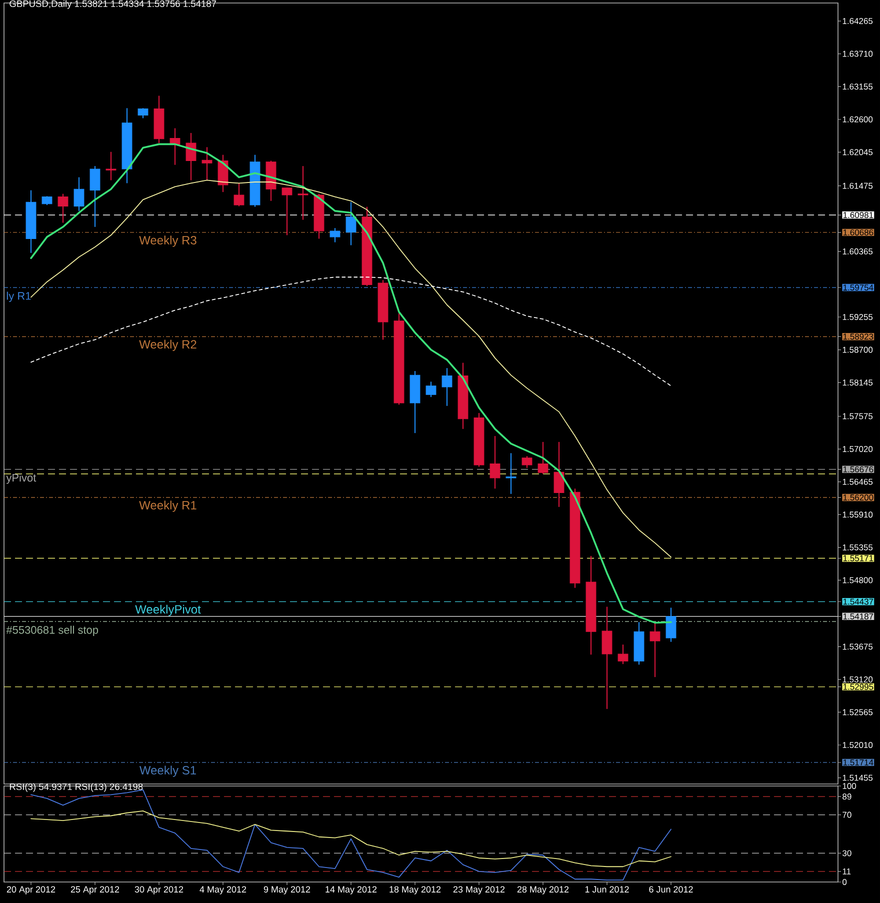 This screenshot has width=880, height=903. Describe the element at coordinates (857, 152) in the screenshot. I see `y-tick-label: 1.62045` at that location.